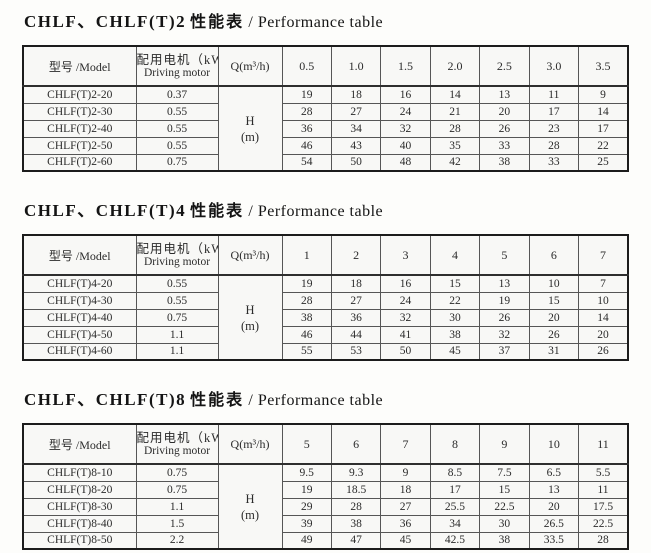 The image size is (651, 553). What do you see at coordinates (306, 255) in the screenshot?
I see `col-header-flow-value: 1` at bounding box center [306, 255].